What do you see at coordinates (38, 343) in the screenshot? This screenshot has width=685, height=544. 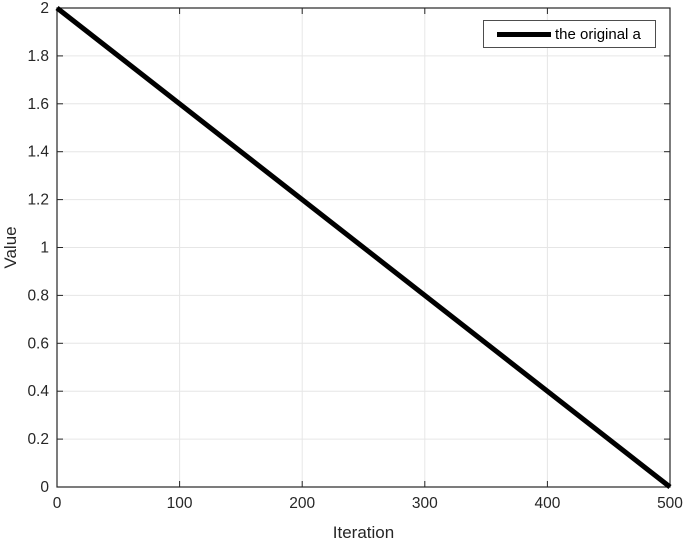 I see `y-tick-label: 0.6` at bounding box center [38, 343].